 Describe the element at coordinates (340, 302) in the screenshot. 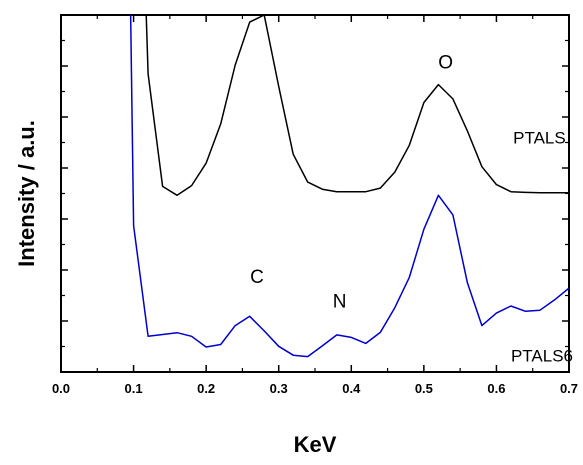

I see `annotation-n: N` at that location.